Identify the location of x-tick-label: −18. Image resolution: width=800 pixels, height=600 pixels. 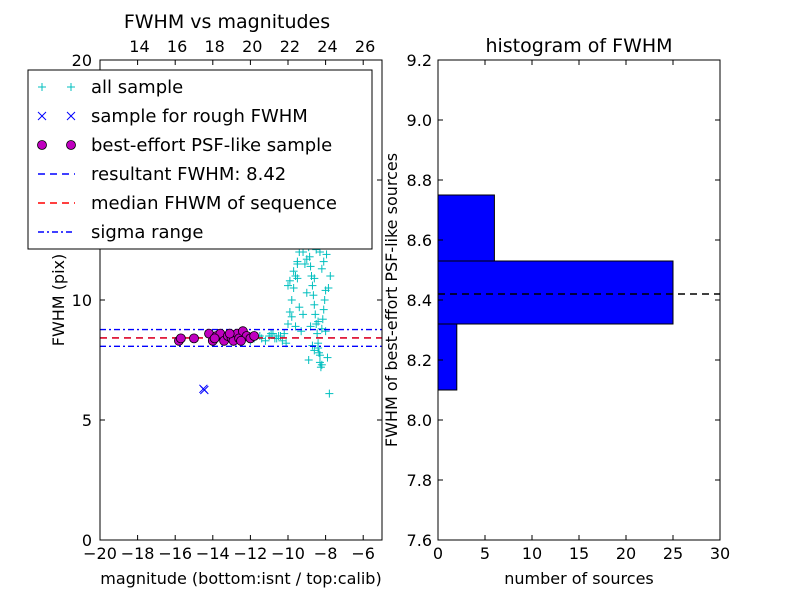
(138, 553).